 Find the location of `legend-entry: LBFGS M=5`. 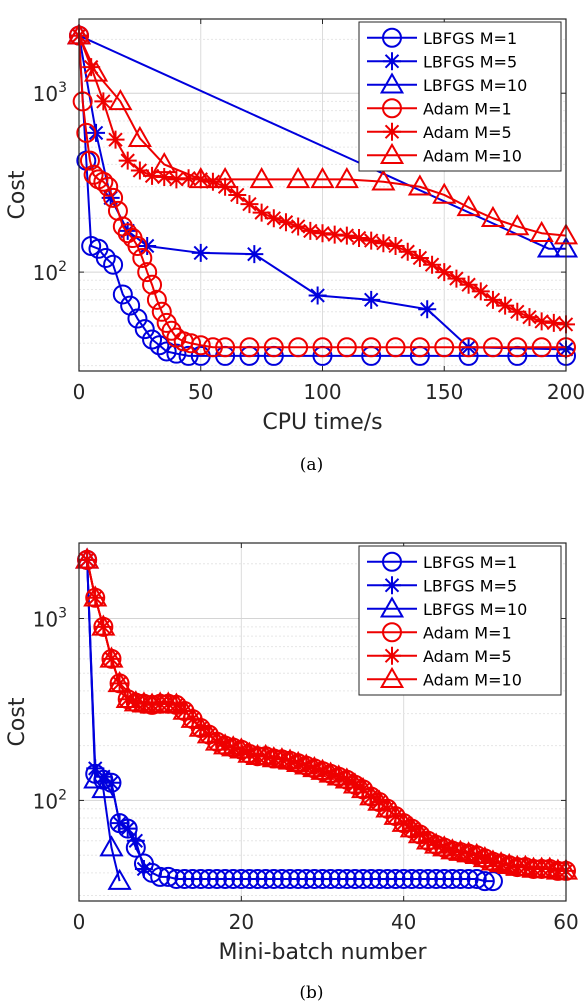

legend-entry: LBFGS M=5 is located at coordinates (442, 585).